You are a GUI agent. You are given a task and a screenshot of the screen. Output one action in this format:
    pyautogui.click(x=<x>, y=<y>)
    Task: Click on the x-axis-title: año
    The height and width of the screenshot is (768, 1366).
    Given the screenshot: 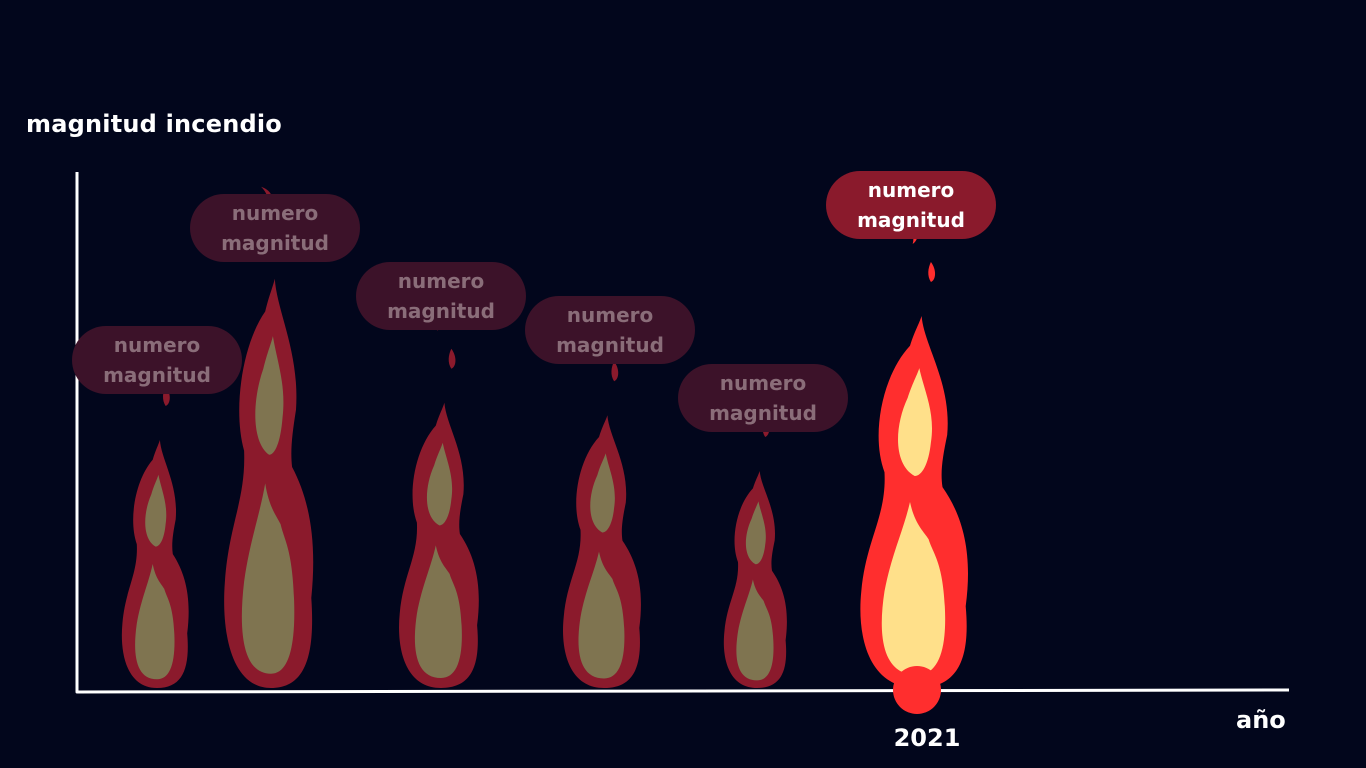 What is the action you would take?
    pyautogui.click(x=1261, y=720)
    